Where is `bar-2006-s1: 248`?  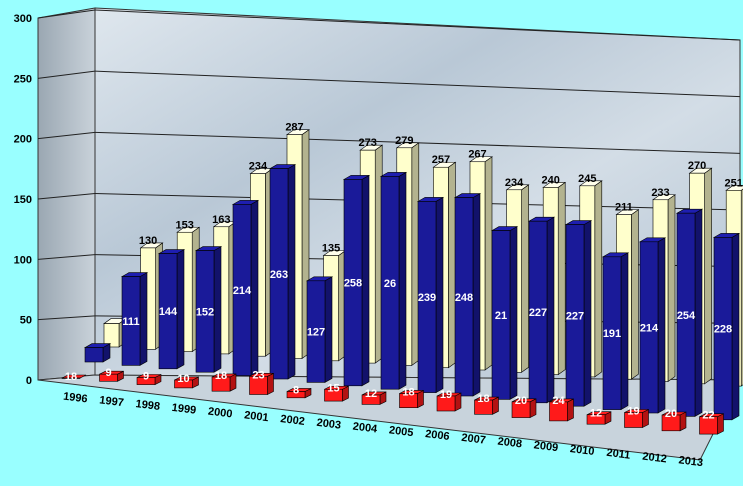 bar-2006-s1: 248 is located at coordinates (467, 295).